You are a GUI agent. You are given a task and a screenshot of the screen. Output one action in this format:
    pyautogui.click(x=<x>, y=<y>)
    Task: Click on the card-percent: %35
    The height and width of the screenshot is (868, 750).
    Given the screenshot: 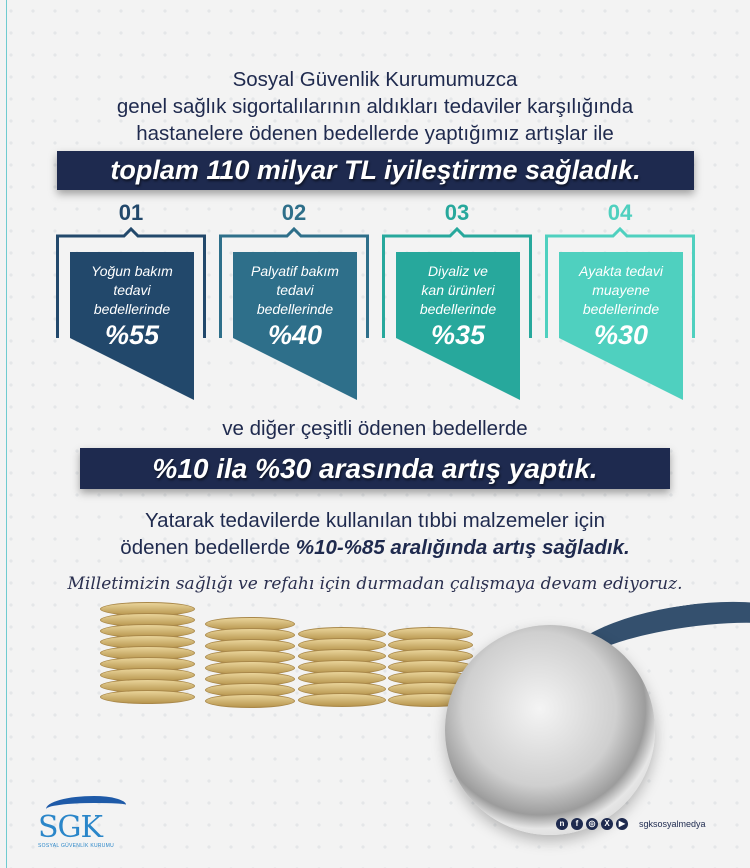 What is the action you would take?
    pyautogui.click(x=458, y=335)
    